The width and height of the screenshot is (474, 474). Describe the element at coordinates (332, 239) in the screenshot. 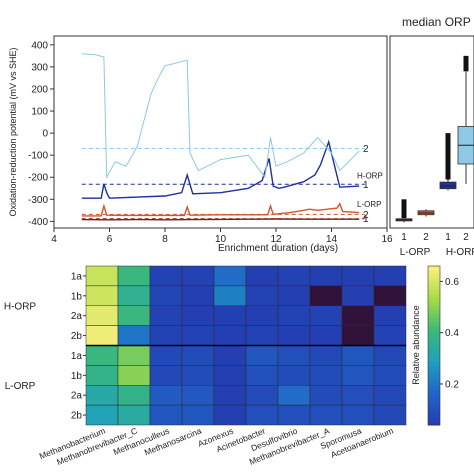

I see `x-tick-label: 14` at that location.